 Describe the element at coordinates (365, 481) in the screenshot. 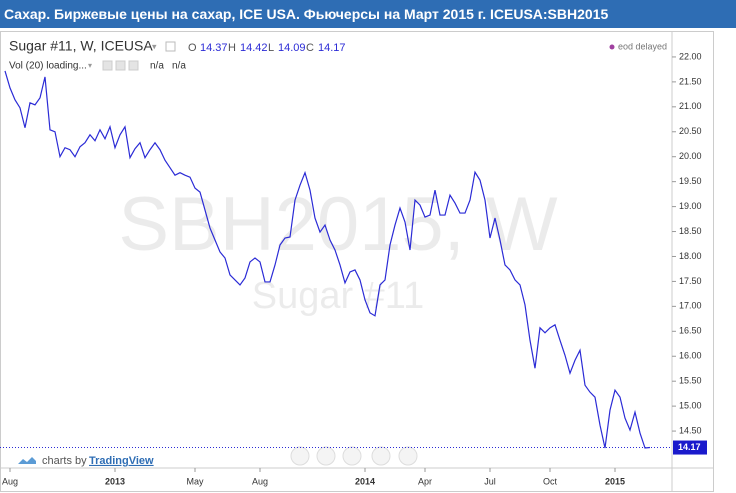

I see `x-tick-label: 2014` at that location.